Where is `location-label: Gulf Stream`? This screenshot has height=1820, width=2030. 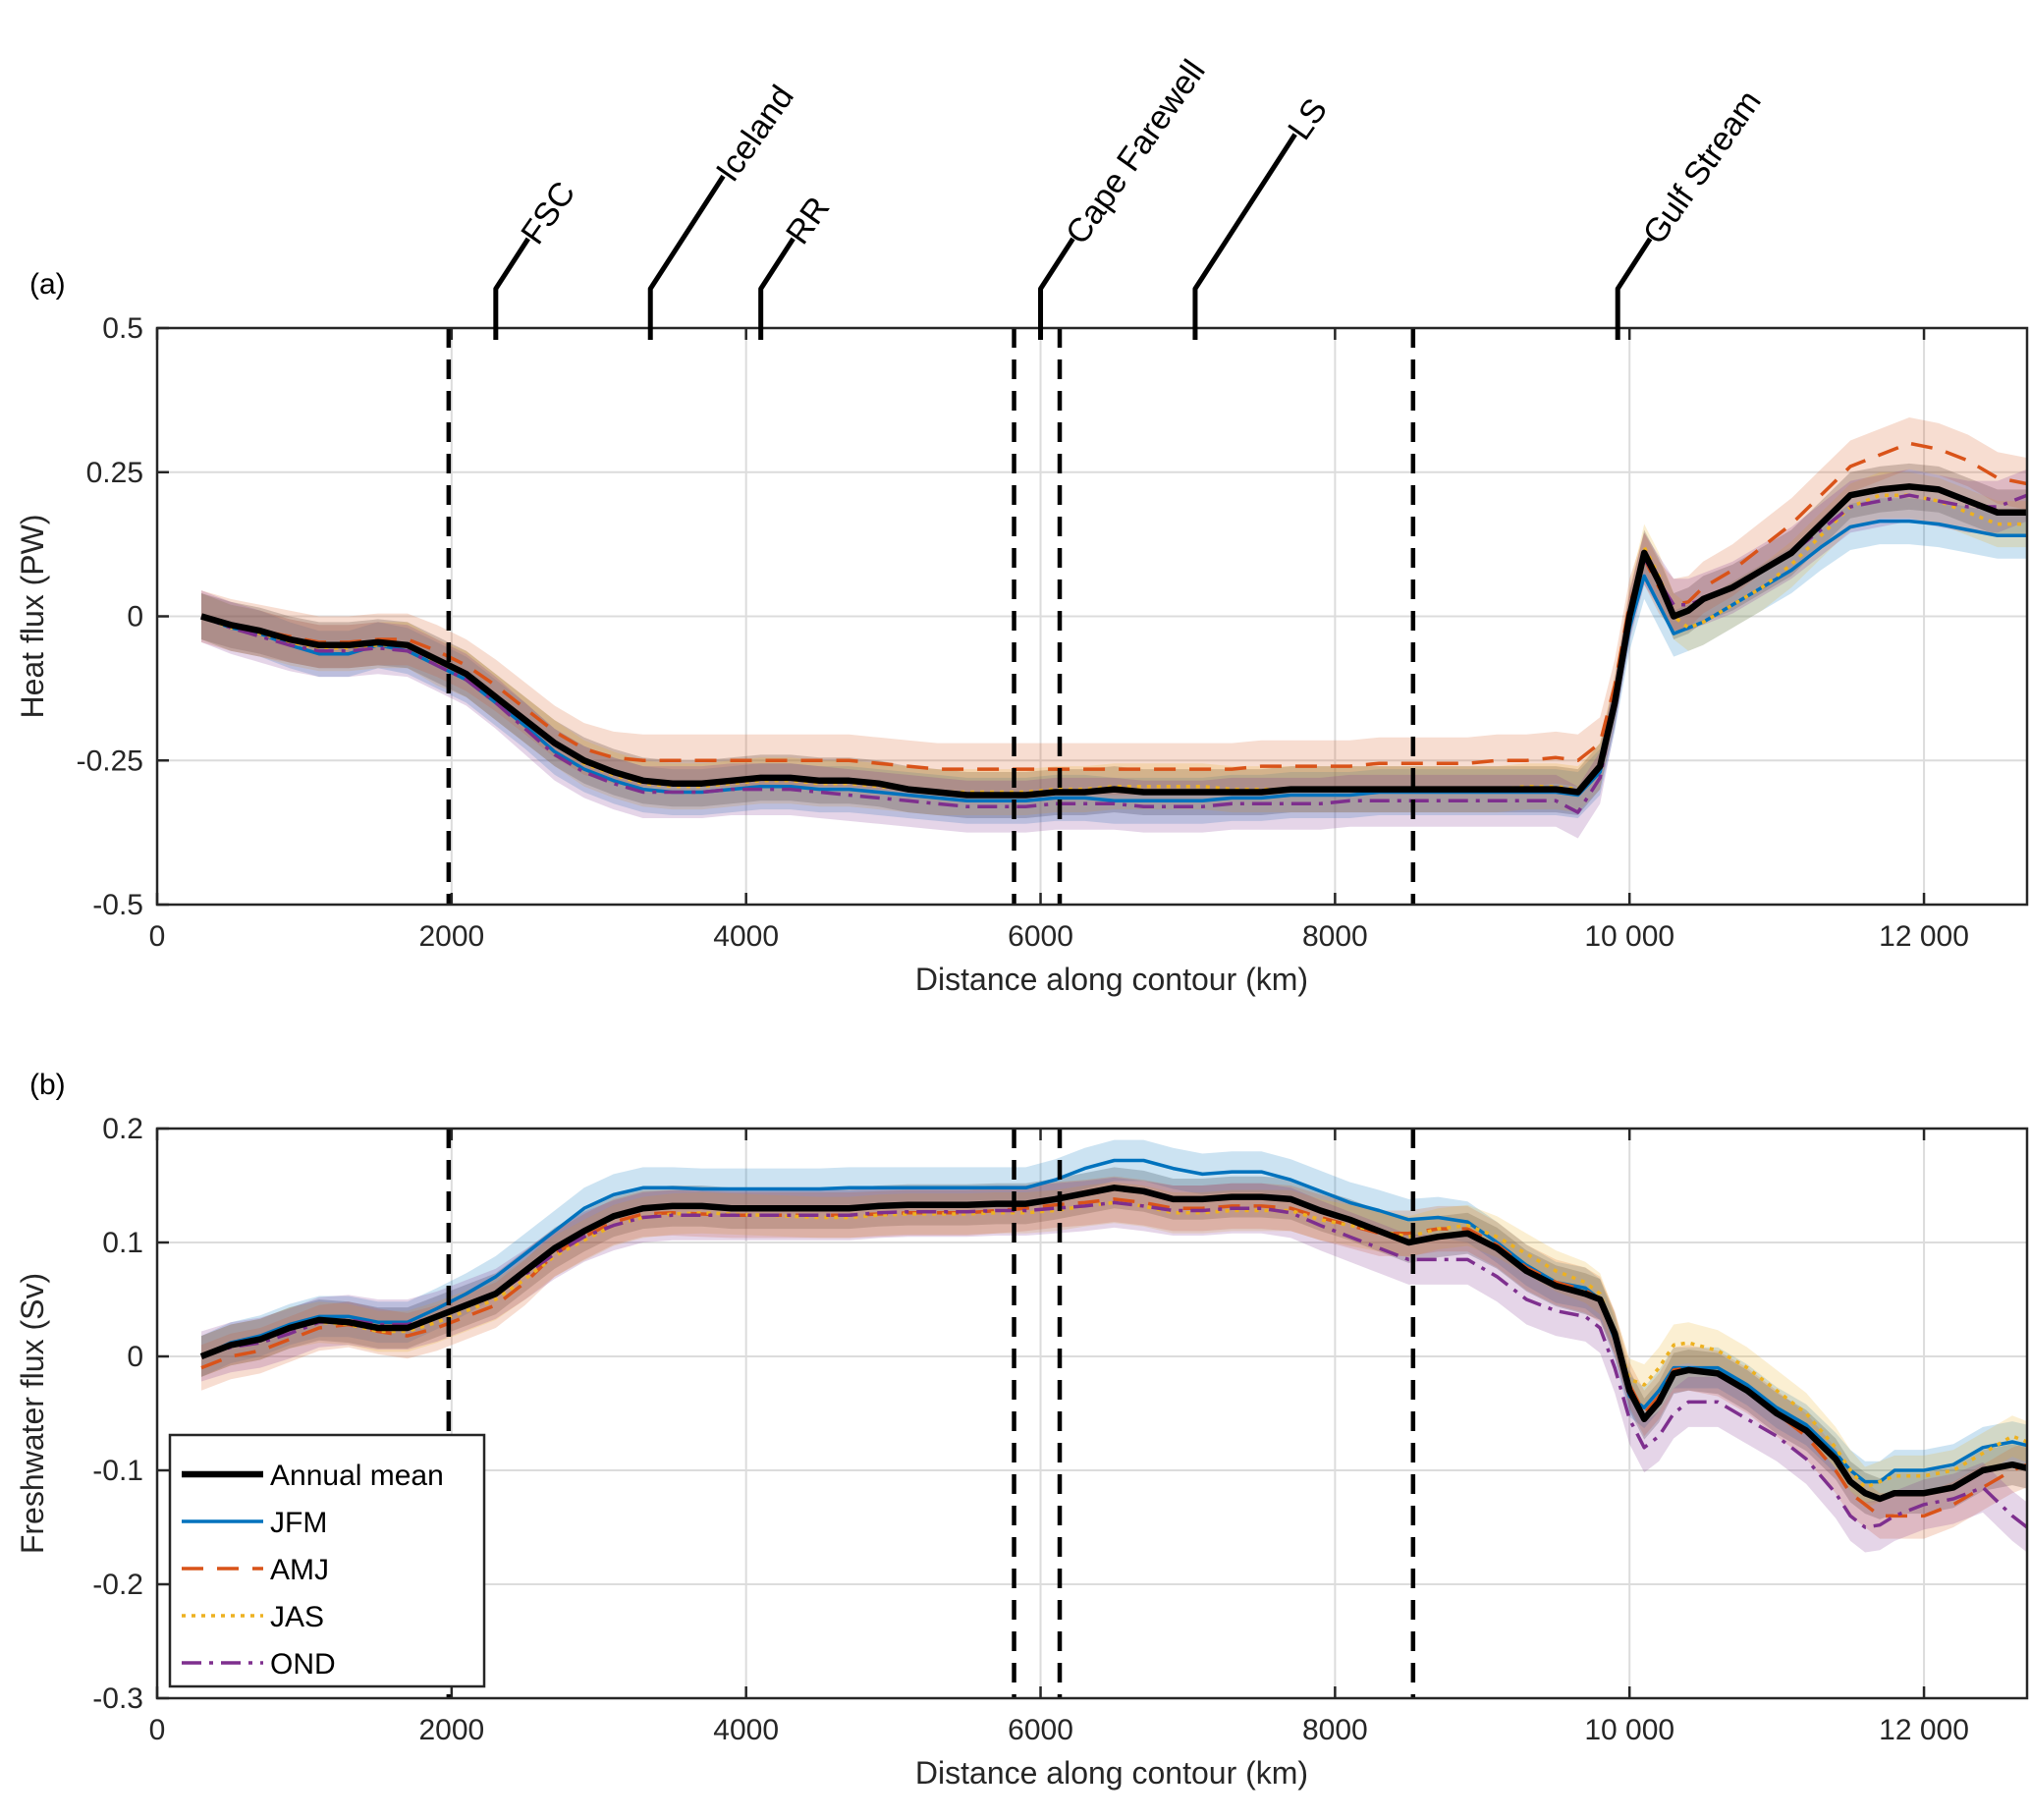 location-label: Gulf Stream is located at coordinates (1702, 166).